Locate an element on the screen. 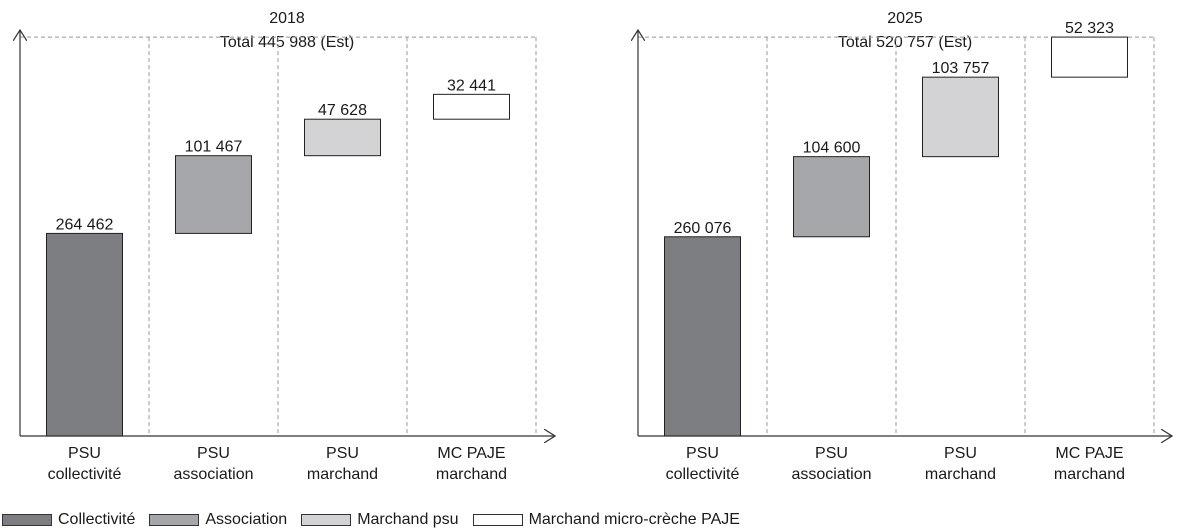 This screenshot has height=530, width=1202. legend-label: Marchand micro-crèche PAJE is located at coordinates (634, 519).